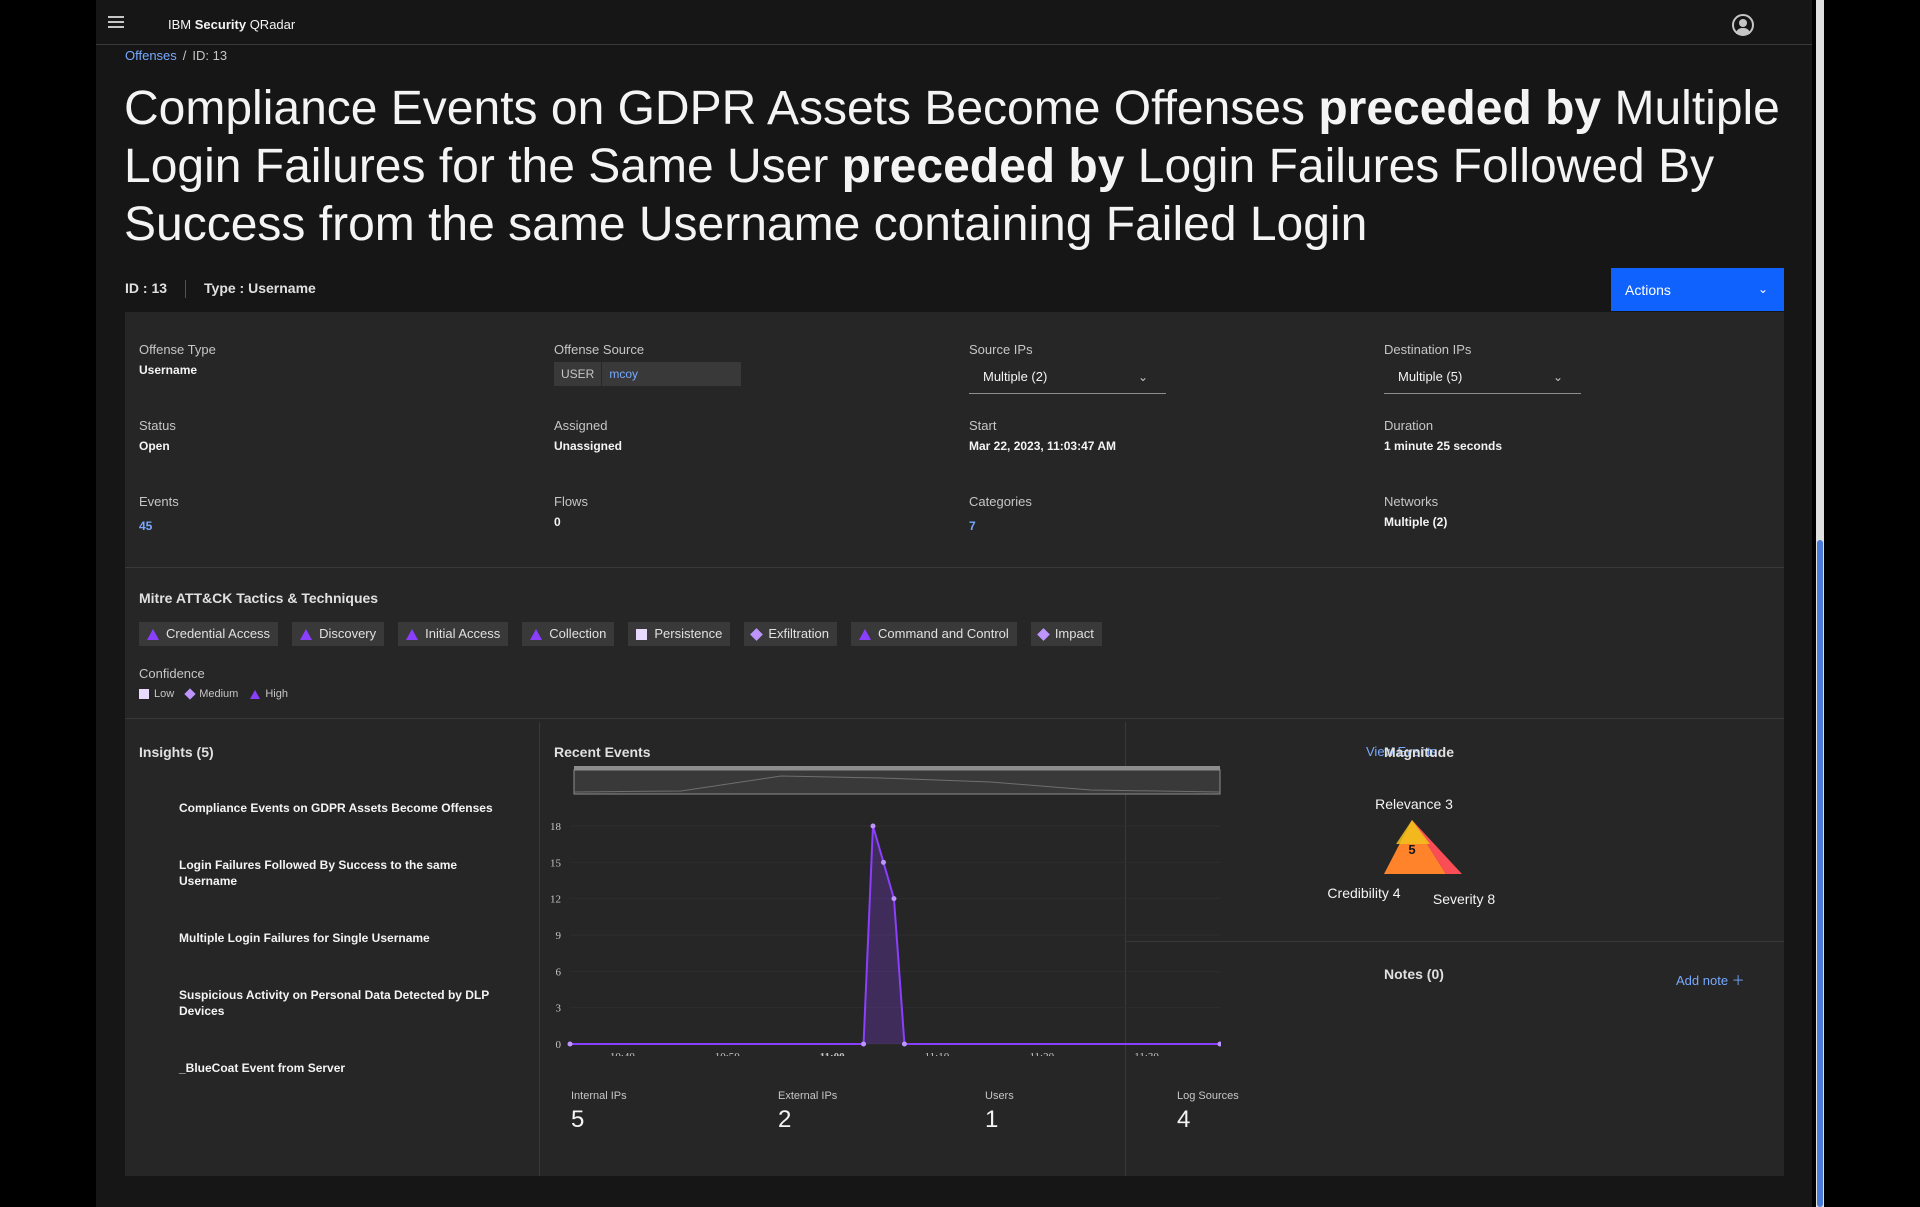 The image size is (1920, 1207). I want to click on x-tick-label: 10:50, so click(728, 1053).